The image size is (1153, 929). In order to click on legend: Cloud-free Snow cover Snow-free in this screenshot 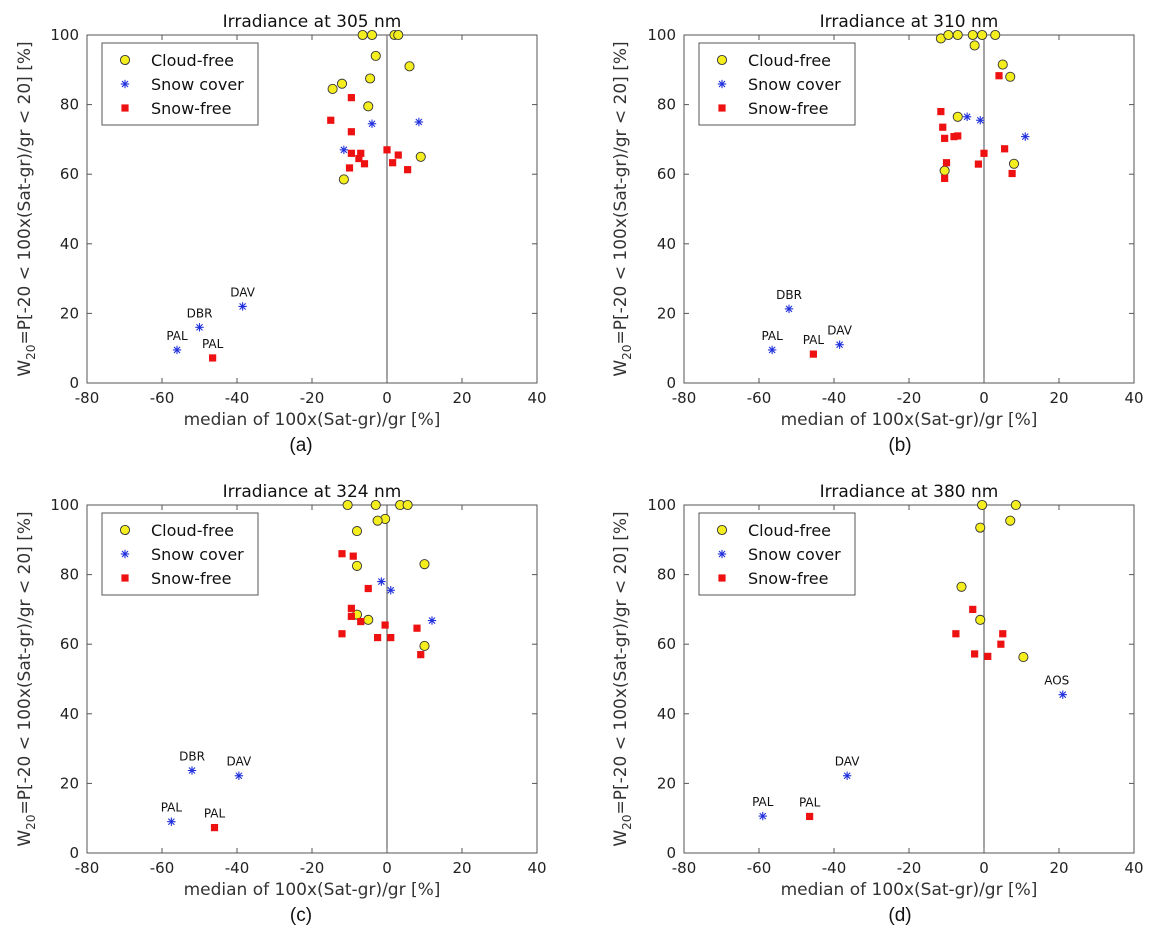, I will do `click(180, 84)`.